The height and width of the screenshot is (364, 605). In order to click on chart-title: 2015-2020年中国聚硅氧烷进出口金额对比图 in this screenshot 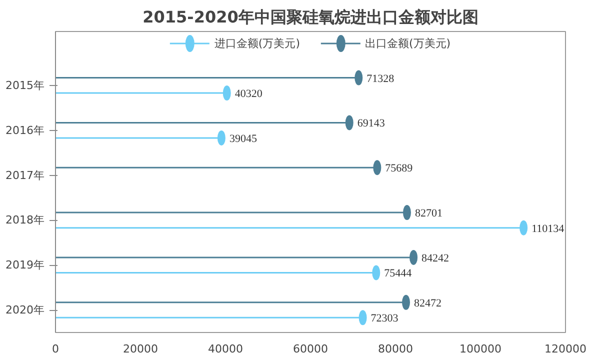, I will do `click(310, 17)`.